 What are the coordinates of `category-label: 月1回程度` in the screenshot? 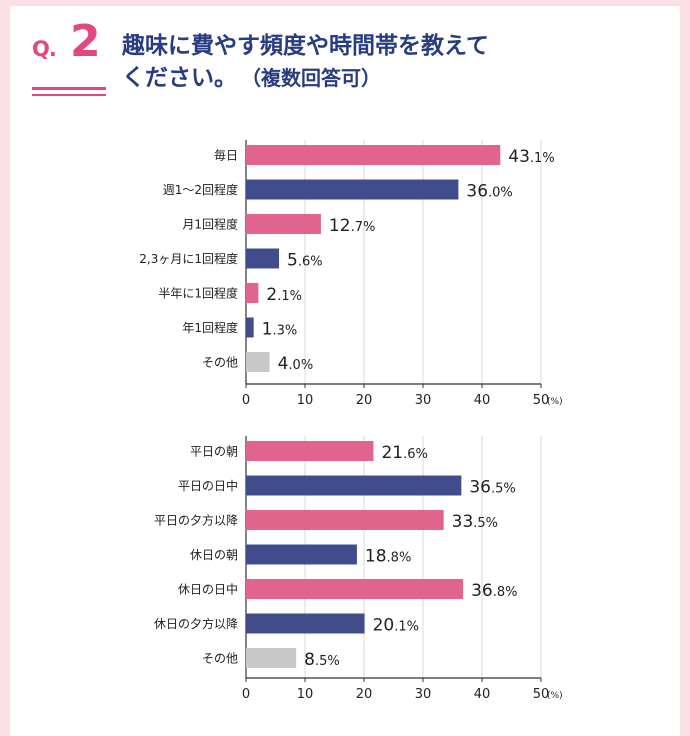 It's located at (210, 224).